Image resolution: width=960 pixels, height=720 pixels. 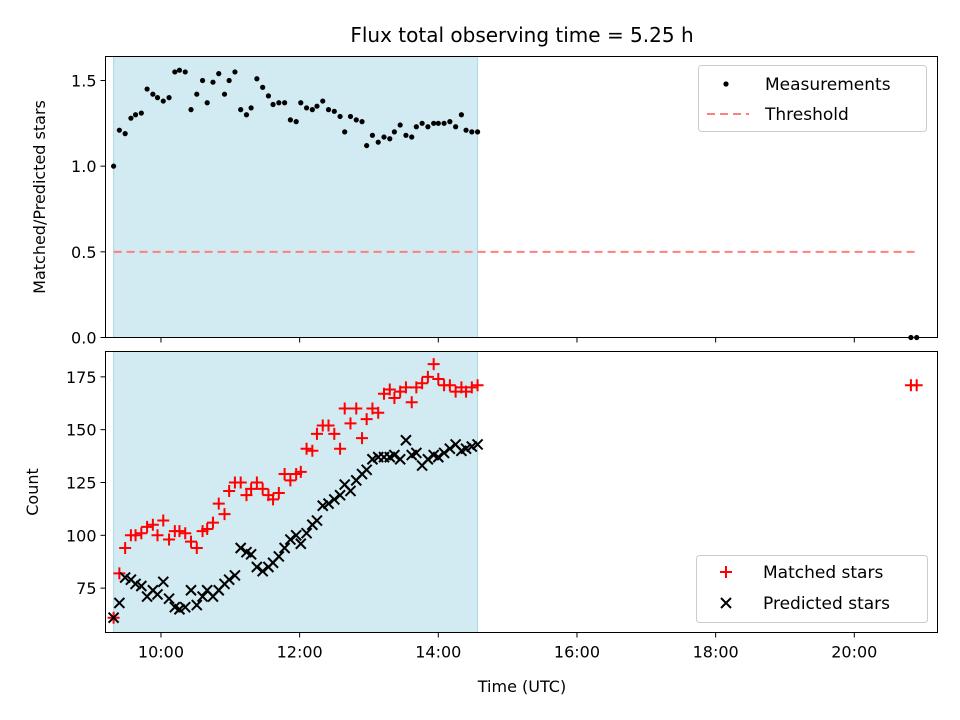 What do you see at coordinates (81, 482) in the screenshot?
I see `y-tick-label: 125` at bounding box center [81, 482].